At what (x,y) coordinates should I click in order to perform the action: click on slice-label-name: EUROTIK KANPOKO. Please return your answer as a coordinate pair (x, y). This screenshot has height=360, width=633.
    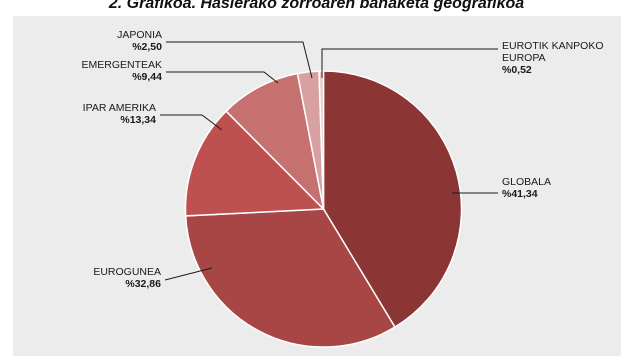
    Looking at the image, I should click on (553, 46).